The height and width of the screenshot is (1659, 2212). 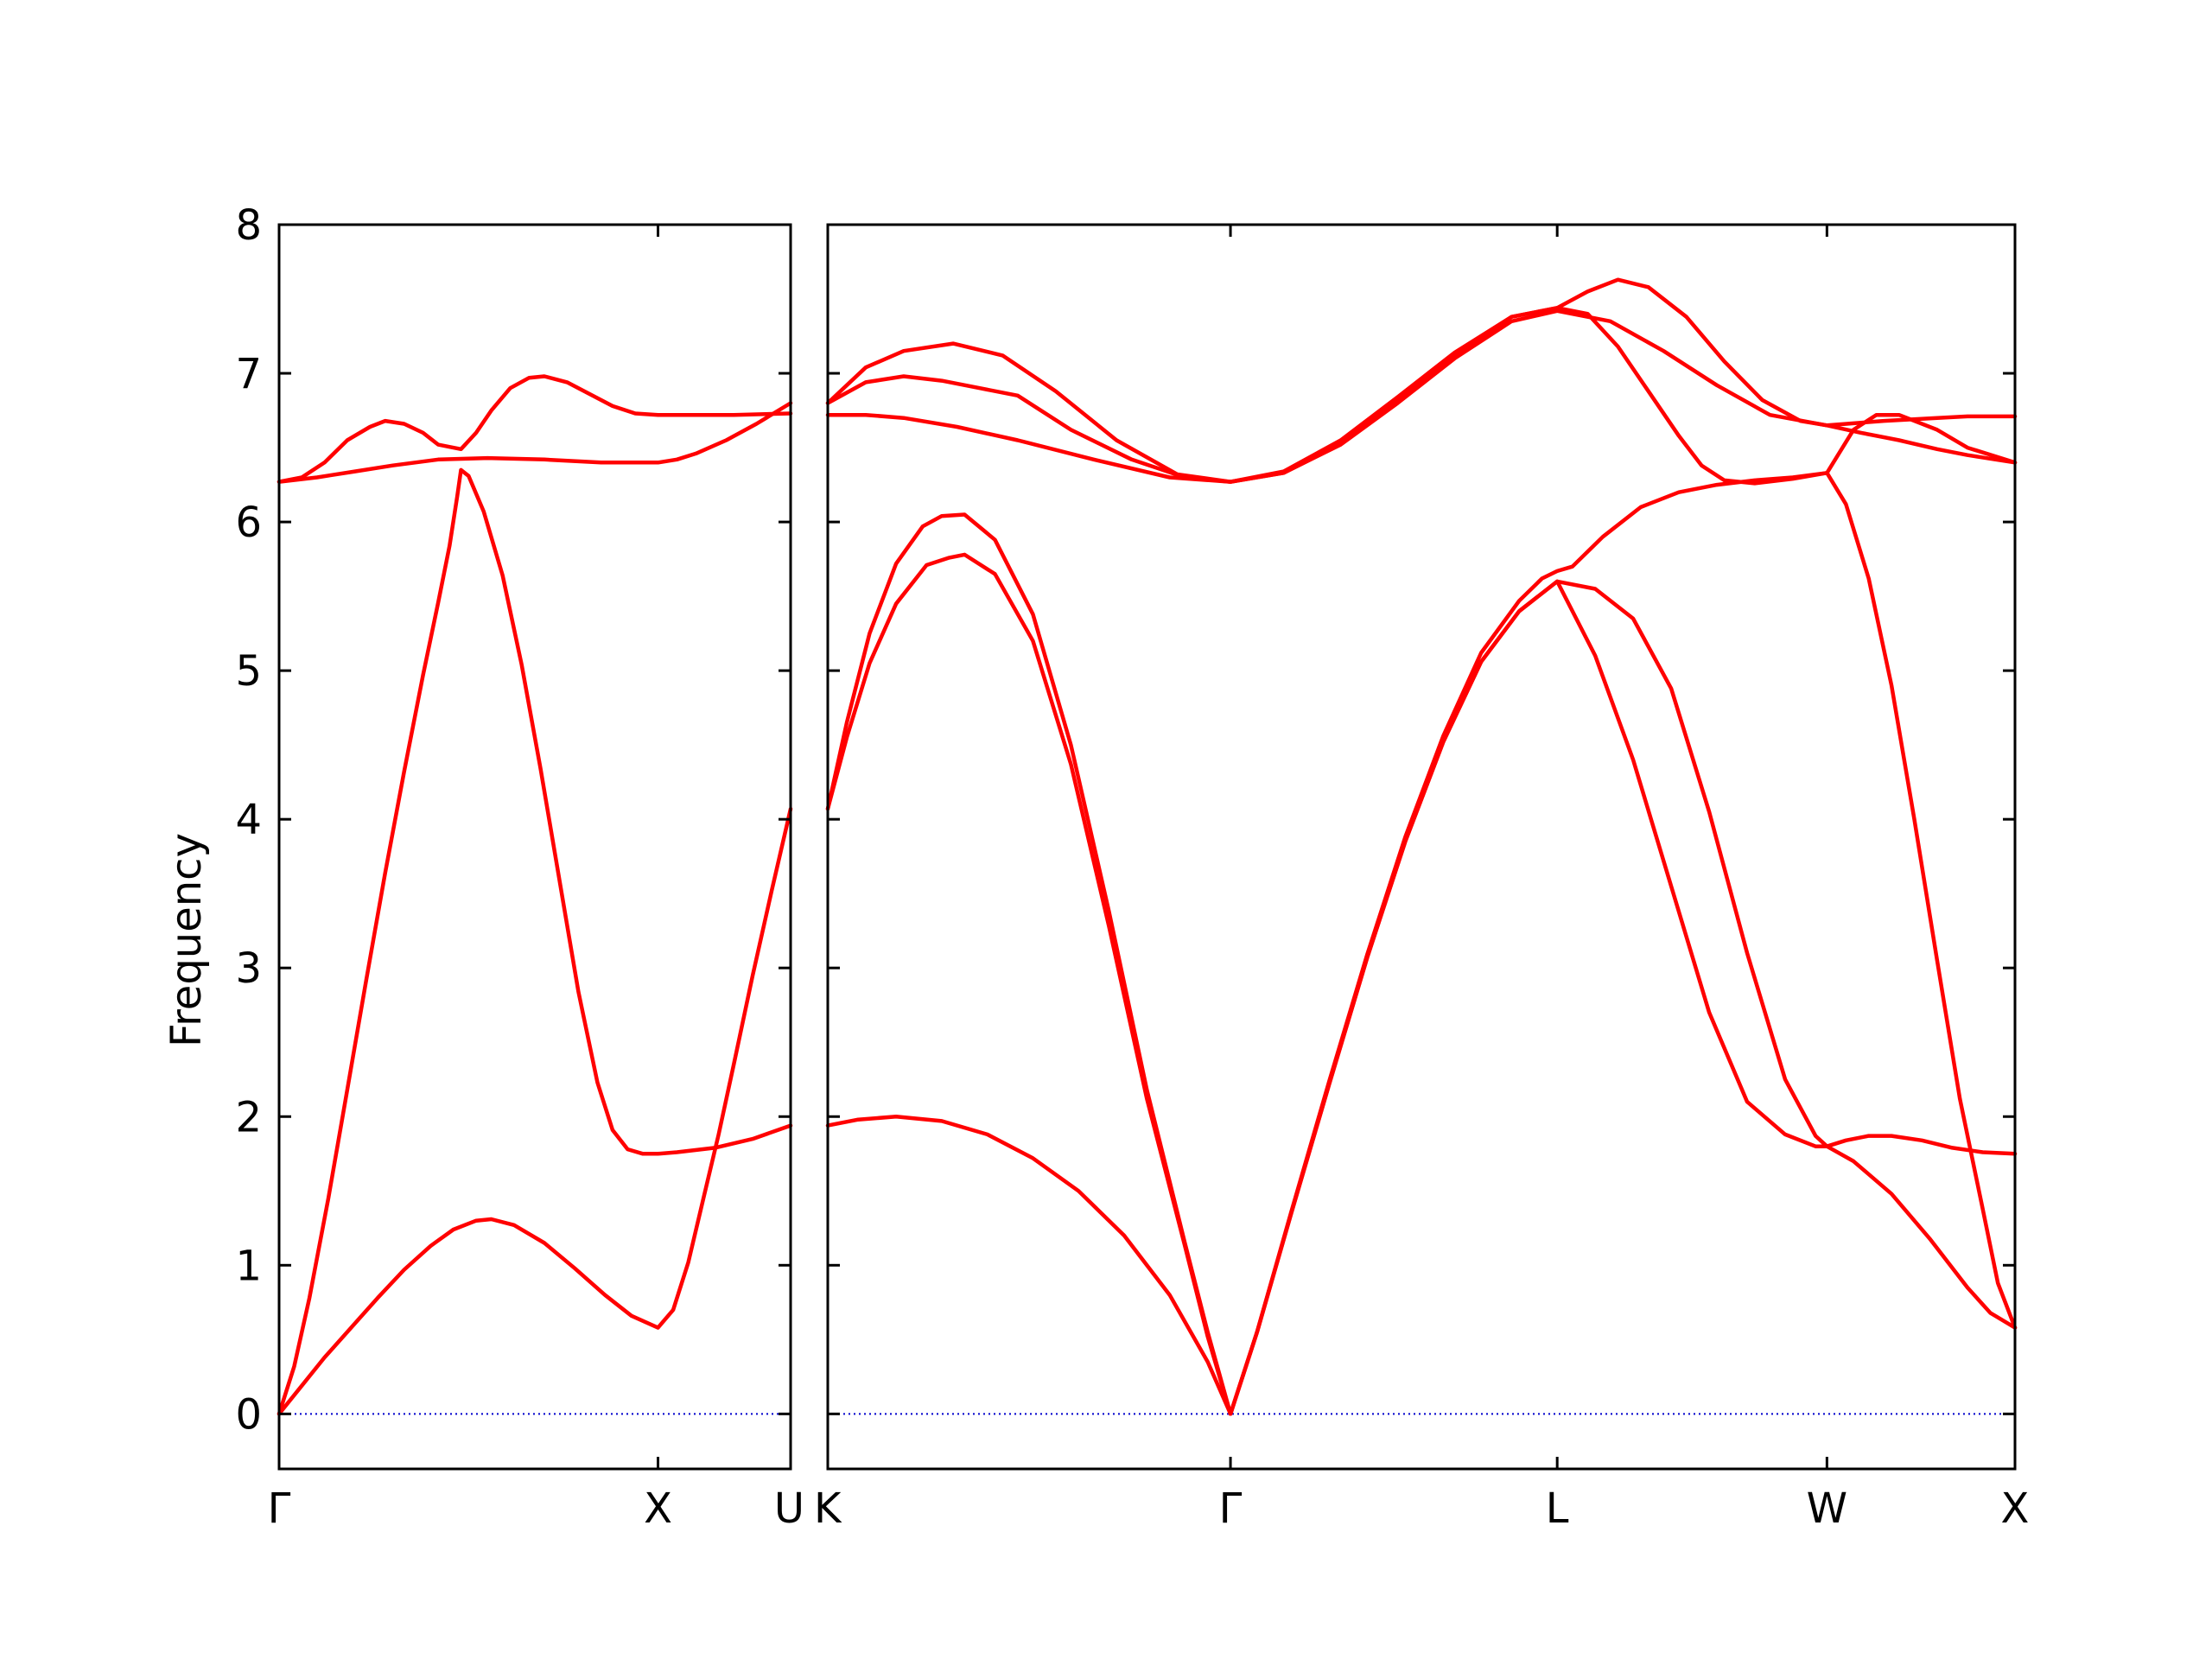 I want to click on y-tick-label: 1, so click(x=248, y=1266).